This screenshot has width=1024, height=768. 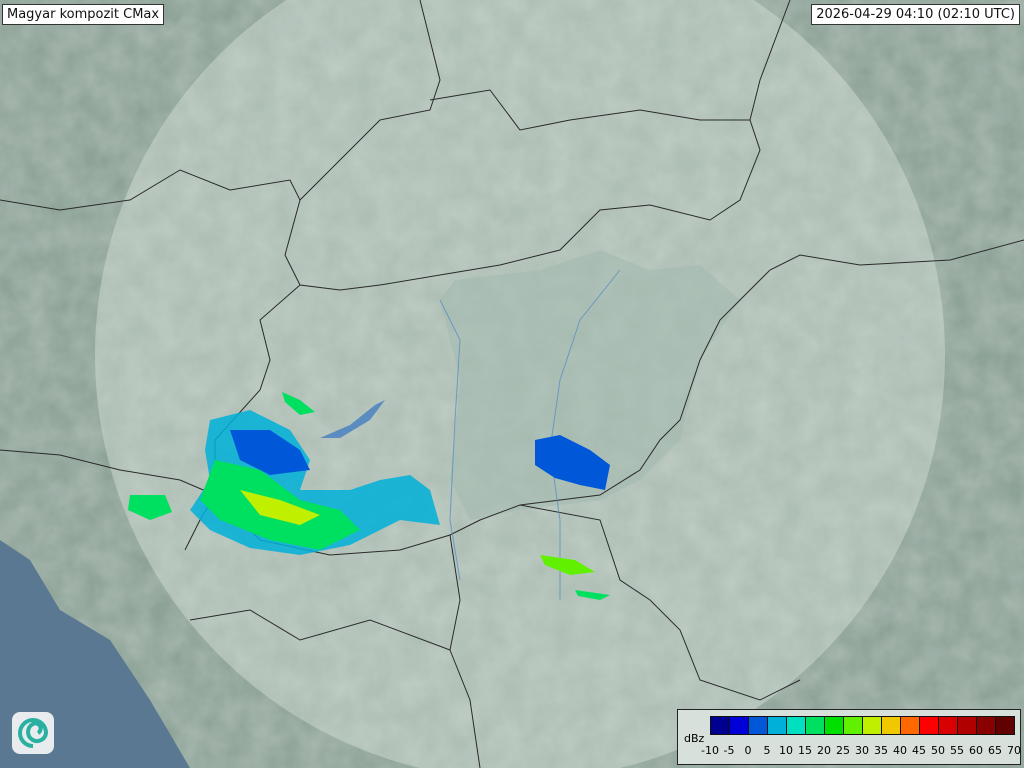 I want to click on dbz-color-legend: dBz -10 -5 0 5 10 15 20 25 30 35 40 45 50 55 60 65 70, so click(x=849, y=737).